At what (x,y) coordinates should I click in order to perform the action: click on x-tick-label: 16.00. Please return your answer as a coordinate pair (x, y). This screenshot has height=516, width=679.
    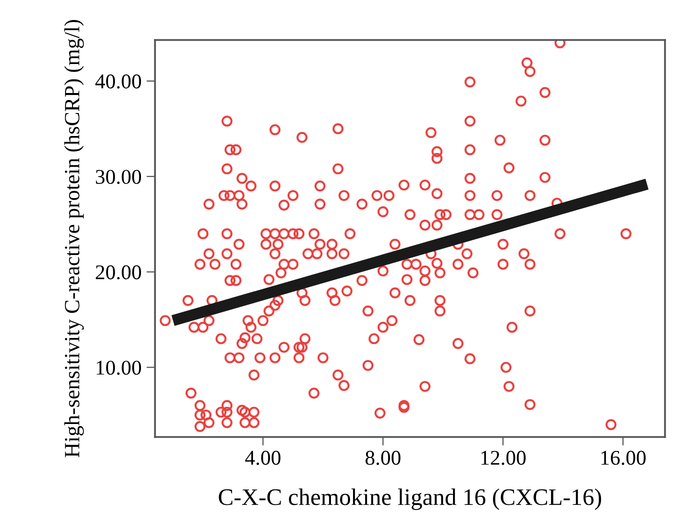
    Looking at the image, I should click on (623, 457).